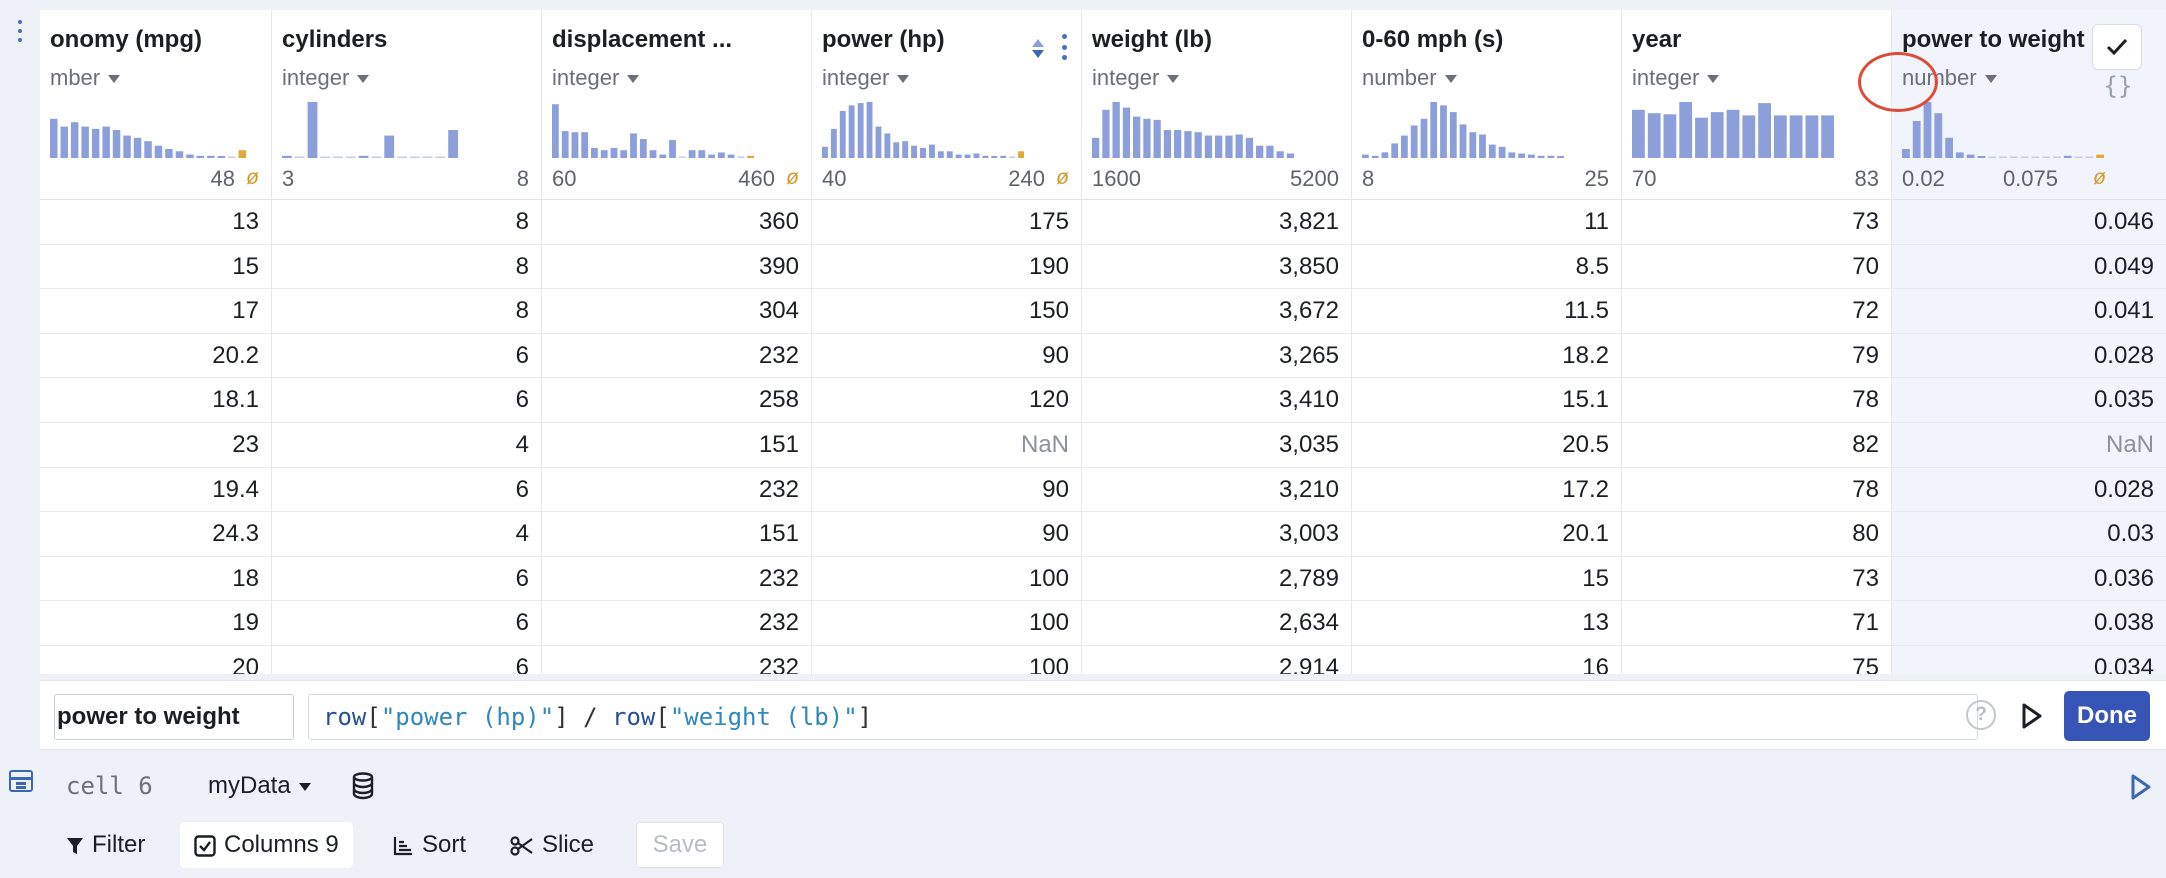 The image size is (2166, 878). I want to click on column-type-select: mber, so click(85, 78).